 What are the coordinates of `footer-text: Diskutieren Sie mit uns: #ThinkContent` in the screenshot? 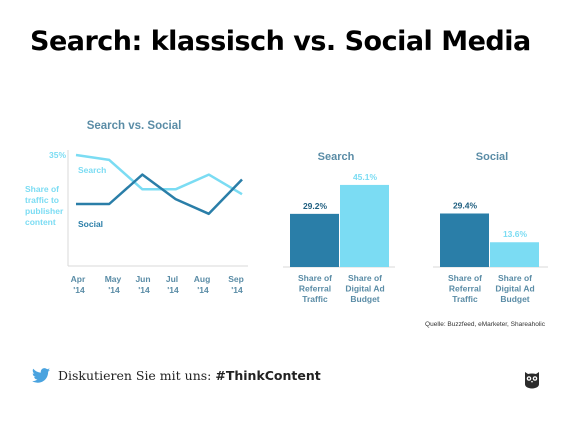 It's located at (189, 375).